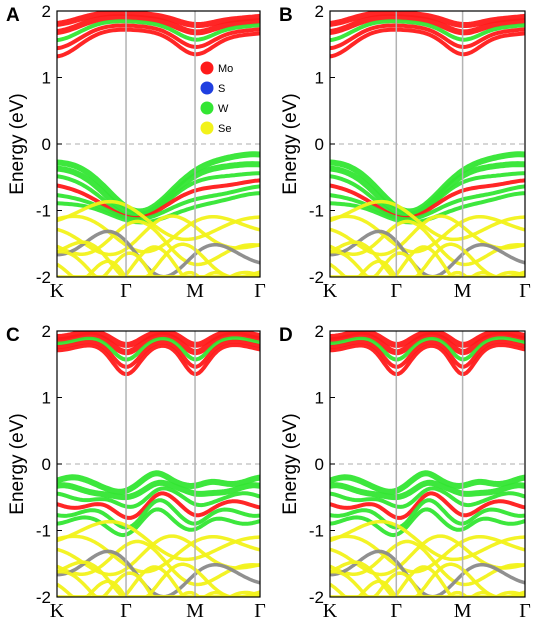 This screenshot has height=632, width=533. I want to click on legend-marker-mo, so click(207, 68).